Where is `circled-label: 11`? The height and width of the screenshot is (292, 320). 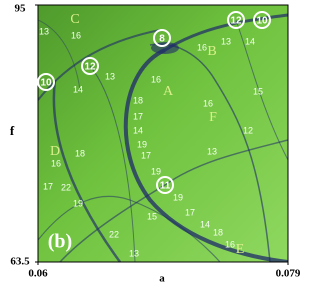
circled-label: 11 is located at coordinates (165, 186).